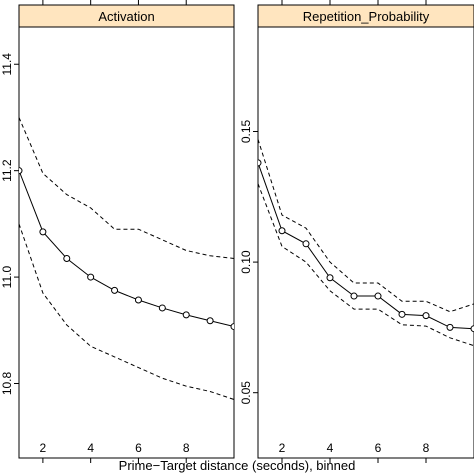 The width and height of the screenshot is (474, 473). I want to click on y-tick-label: 0.10, so click(246, 262).